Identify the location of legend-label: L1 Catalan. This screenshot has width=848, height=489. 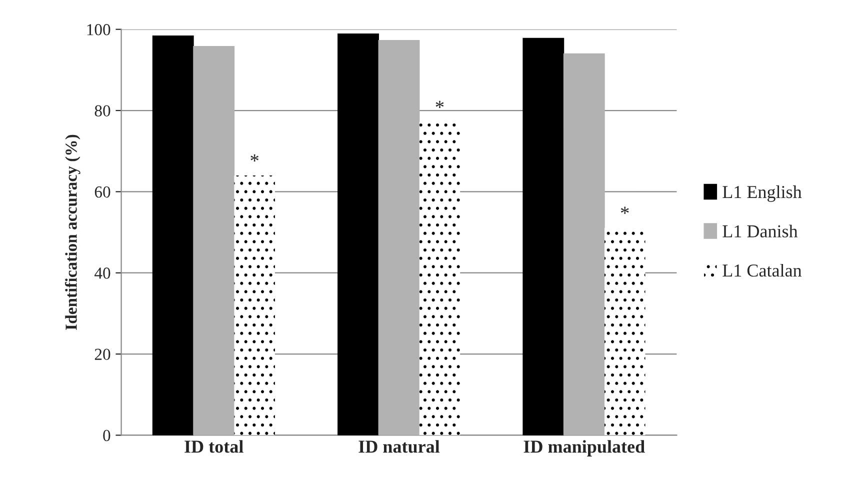
(762, 270).